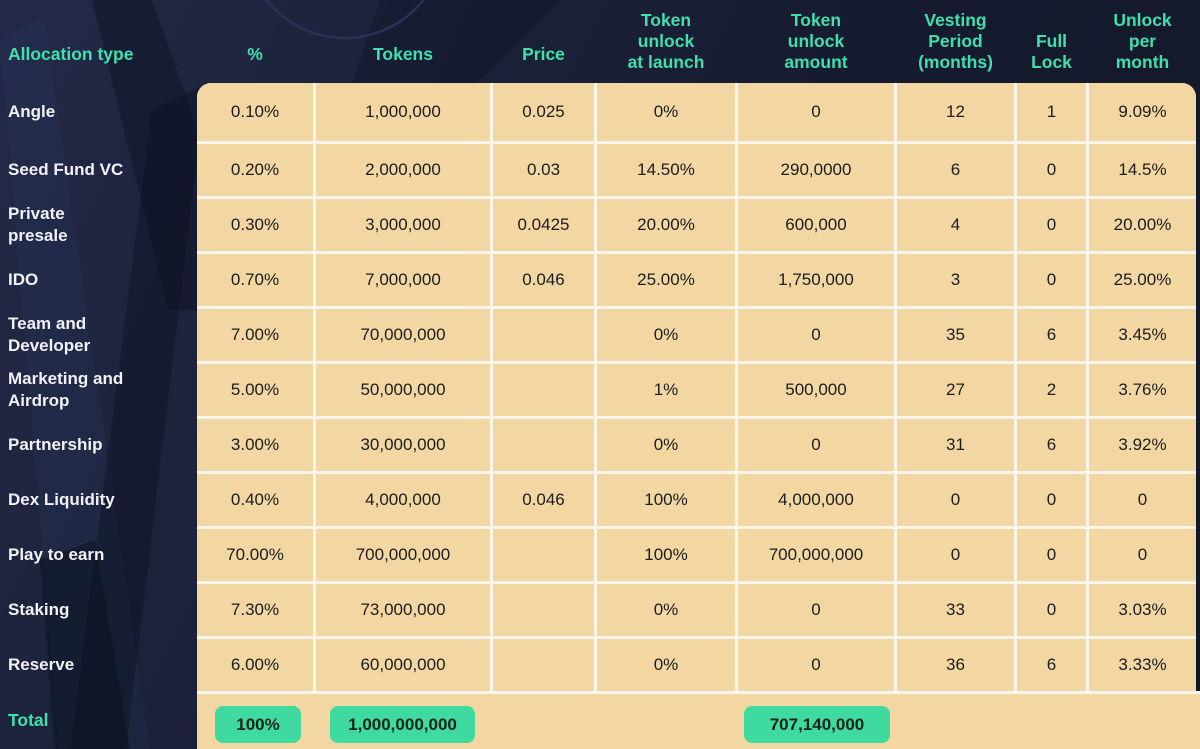 The height and width of the screenshot is (749, 1200). I want to click on total-percent-badge: 100%, so click(258, 724).